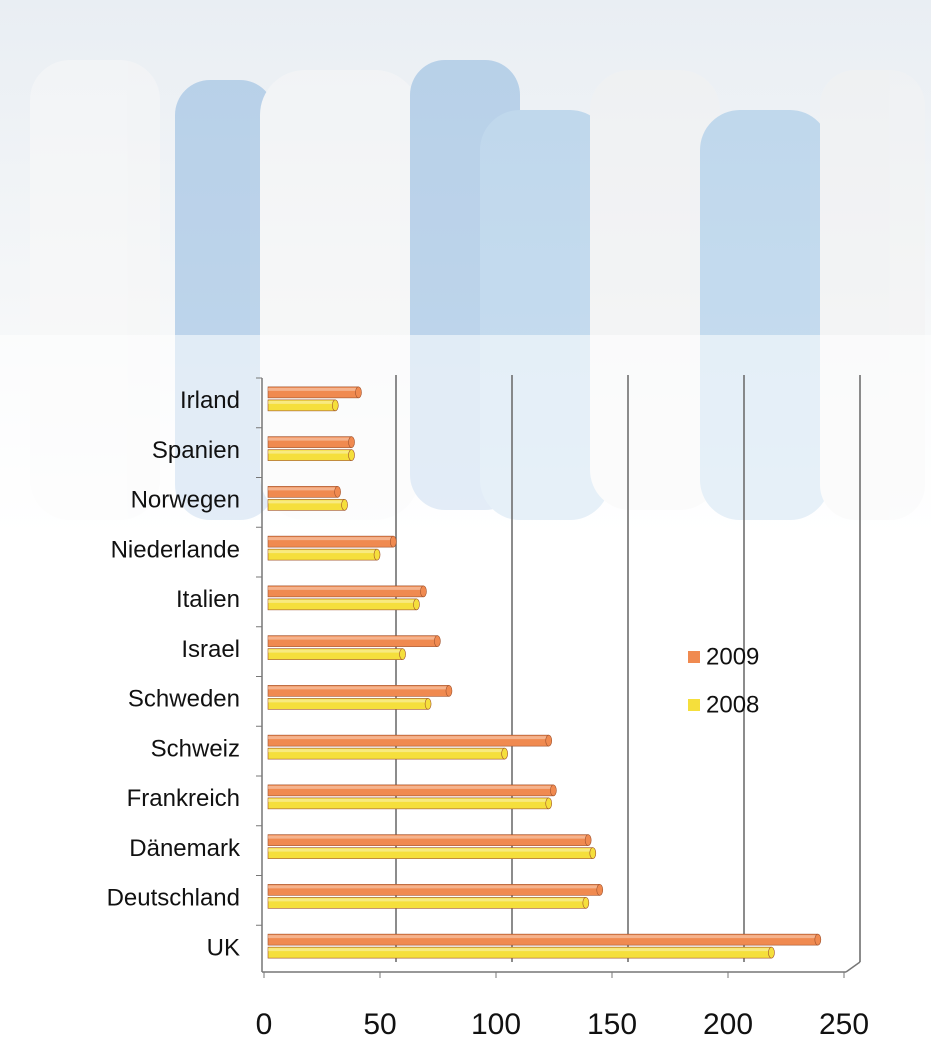  I want to click on x-tick-label: 0, so click(264, 1024).